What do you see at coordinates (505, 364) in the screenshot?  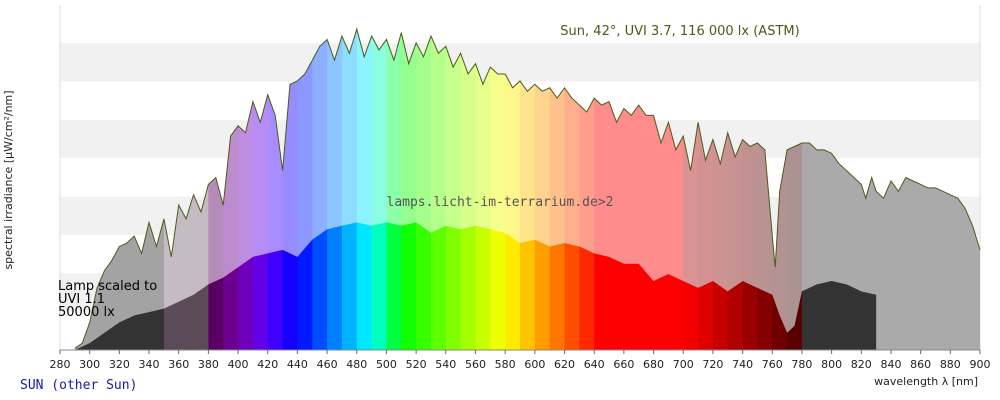 I see `x-tick-label: 580` at bounding box center [505, 364].